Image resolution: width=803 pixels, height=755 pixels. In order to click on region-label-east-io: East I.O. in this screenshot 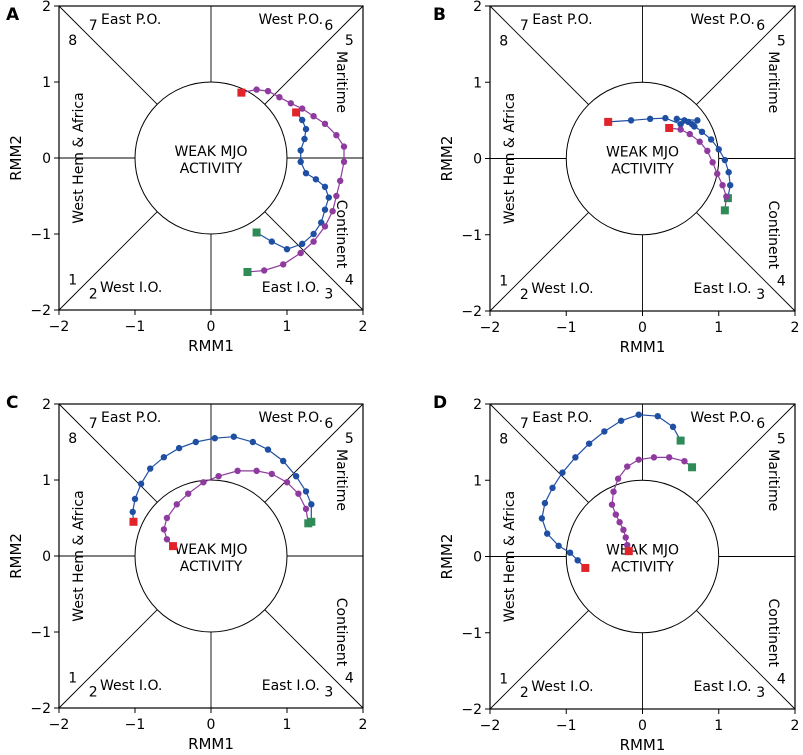, I will do `click(291, 288)`.